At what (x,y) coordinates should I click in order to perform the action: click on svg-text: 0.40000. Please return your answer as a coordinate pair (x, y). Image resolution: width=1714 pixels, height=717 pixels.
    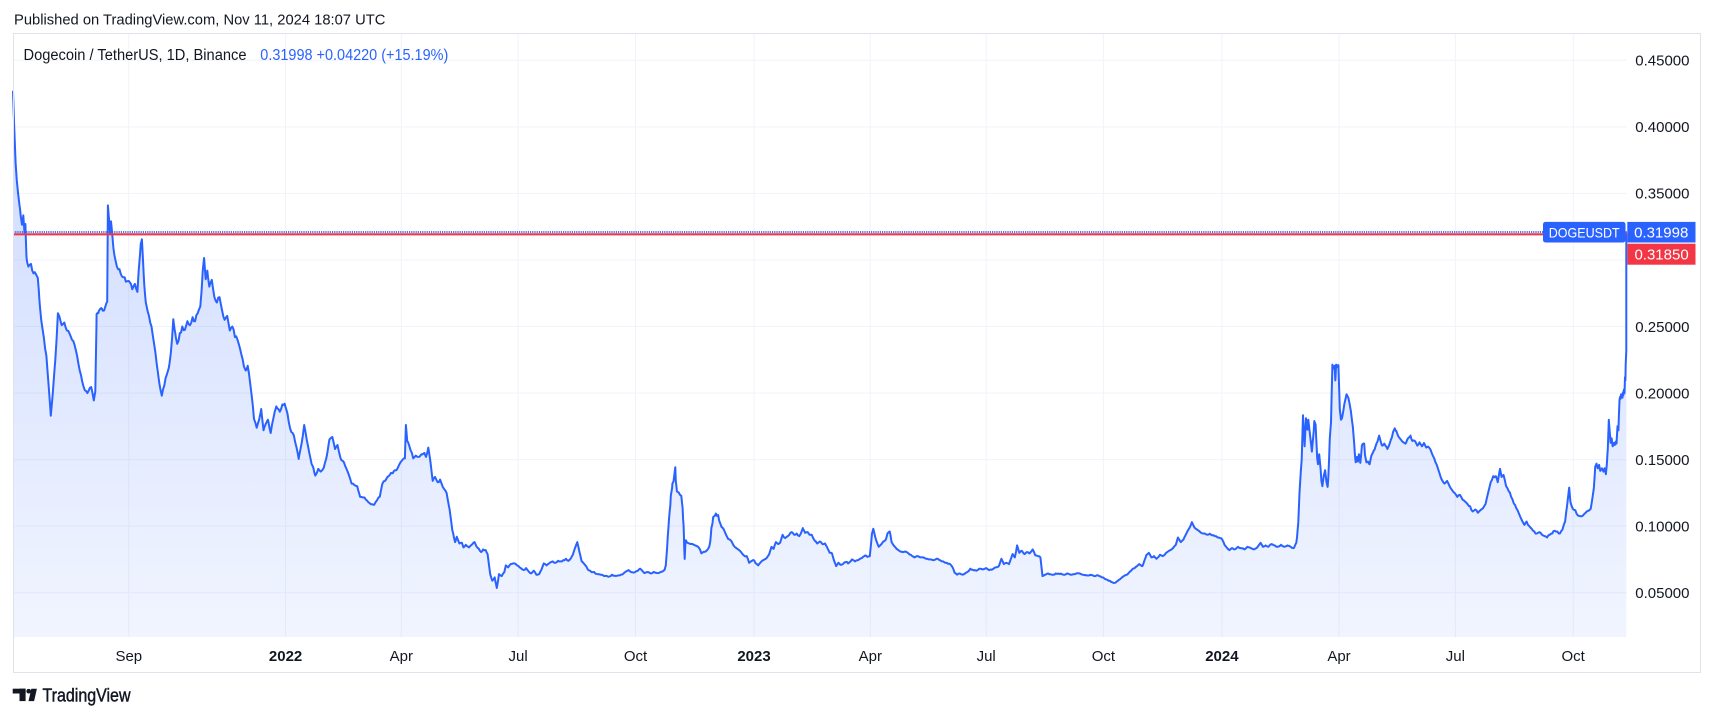
    Looking at the image, I should click on (1662, 127).